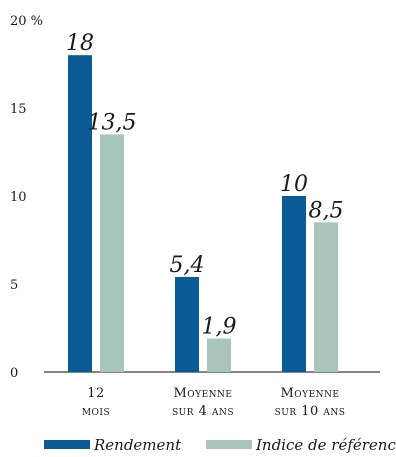 The height and width of the screenshot is (457, 396). What do you see at coordinates (26, 21) in the screenshot?
I see `y-tick-label-4: 20 %` at bounding box center [26, 21].